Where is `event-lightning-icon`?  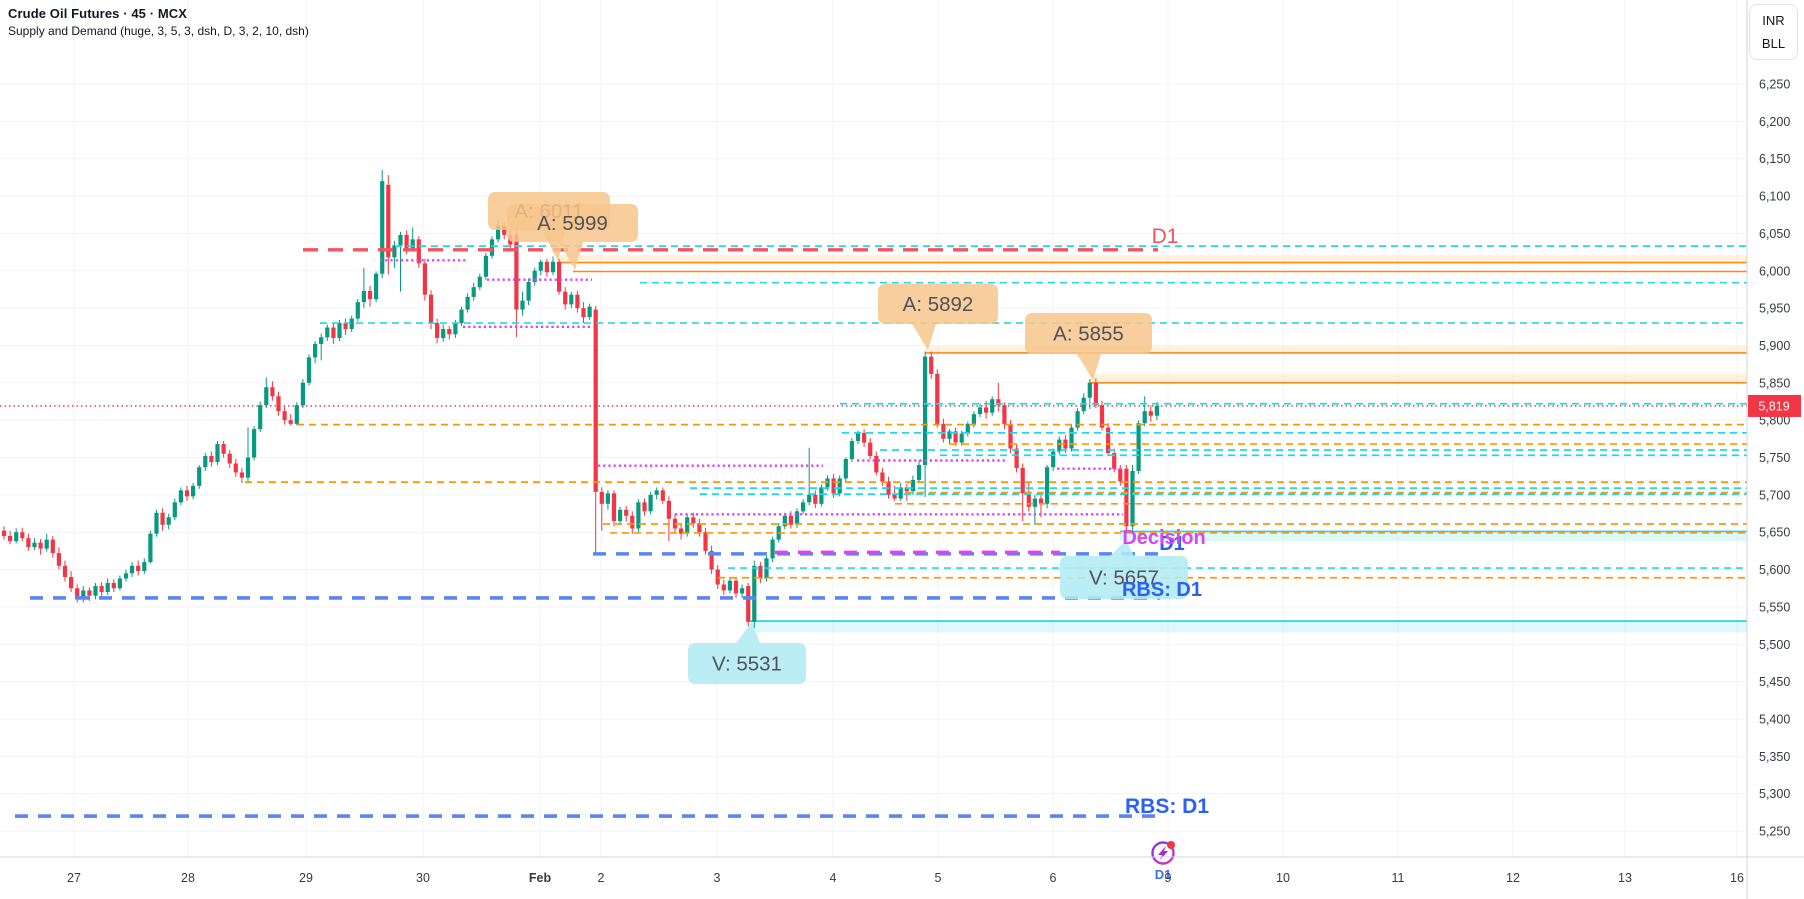 event-lightning-icon is located at coordinates (1163, 853).